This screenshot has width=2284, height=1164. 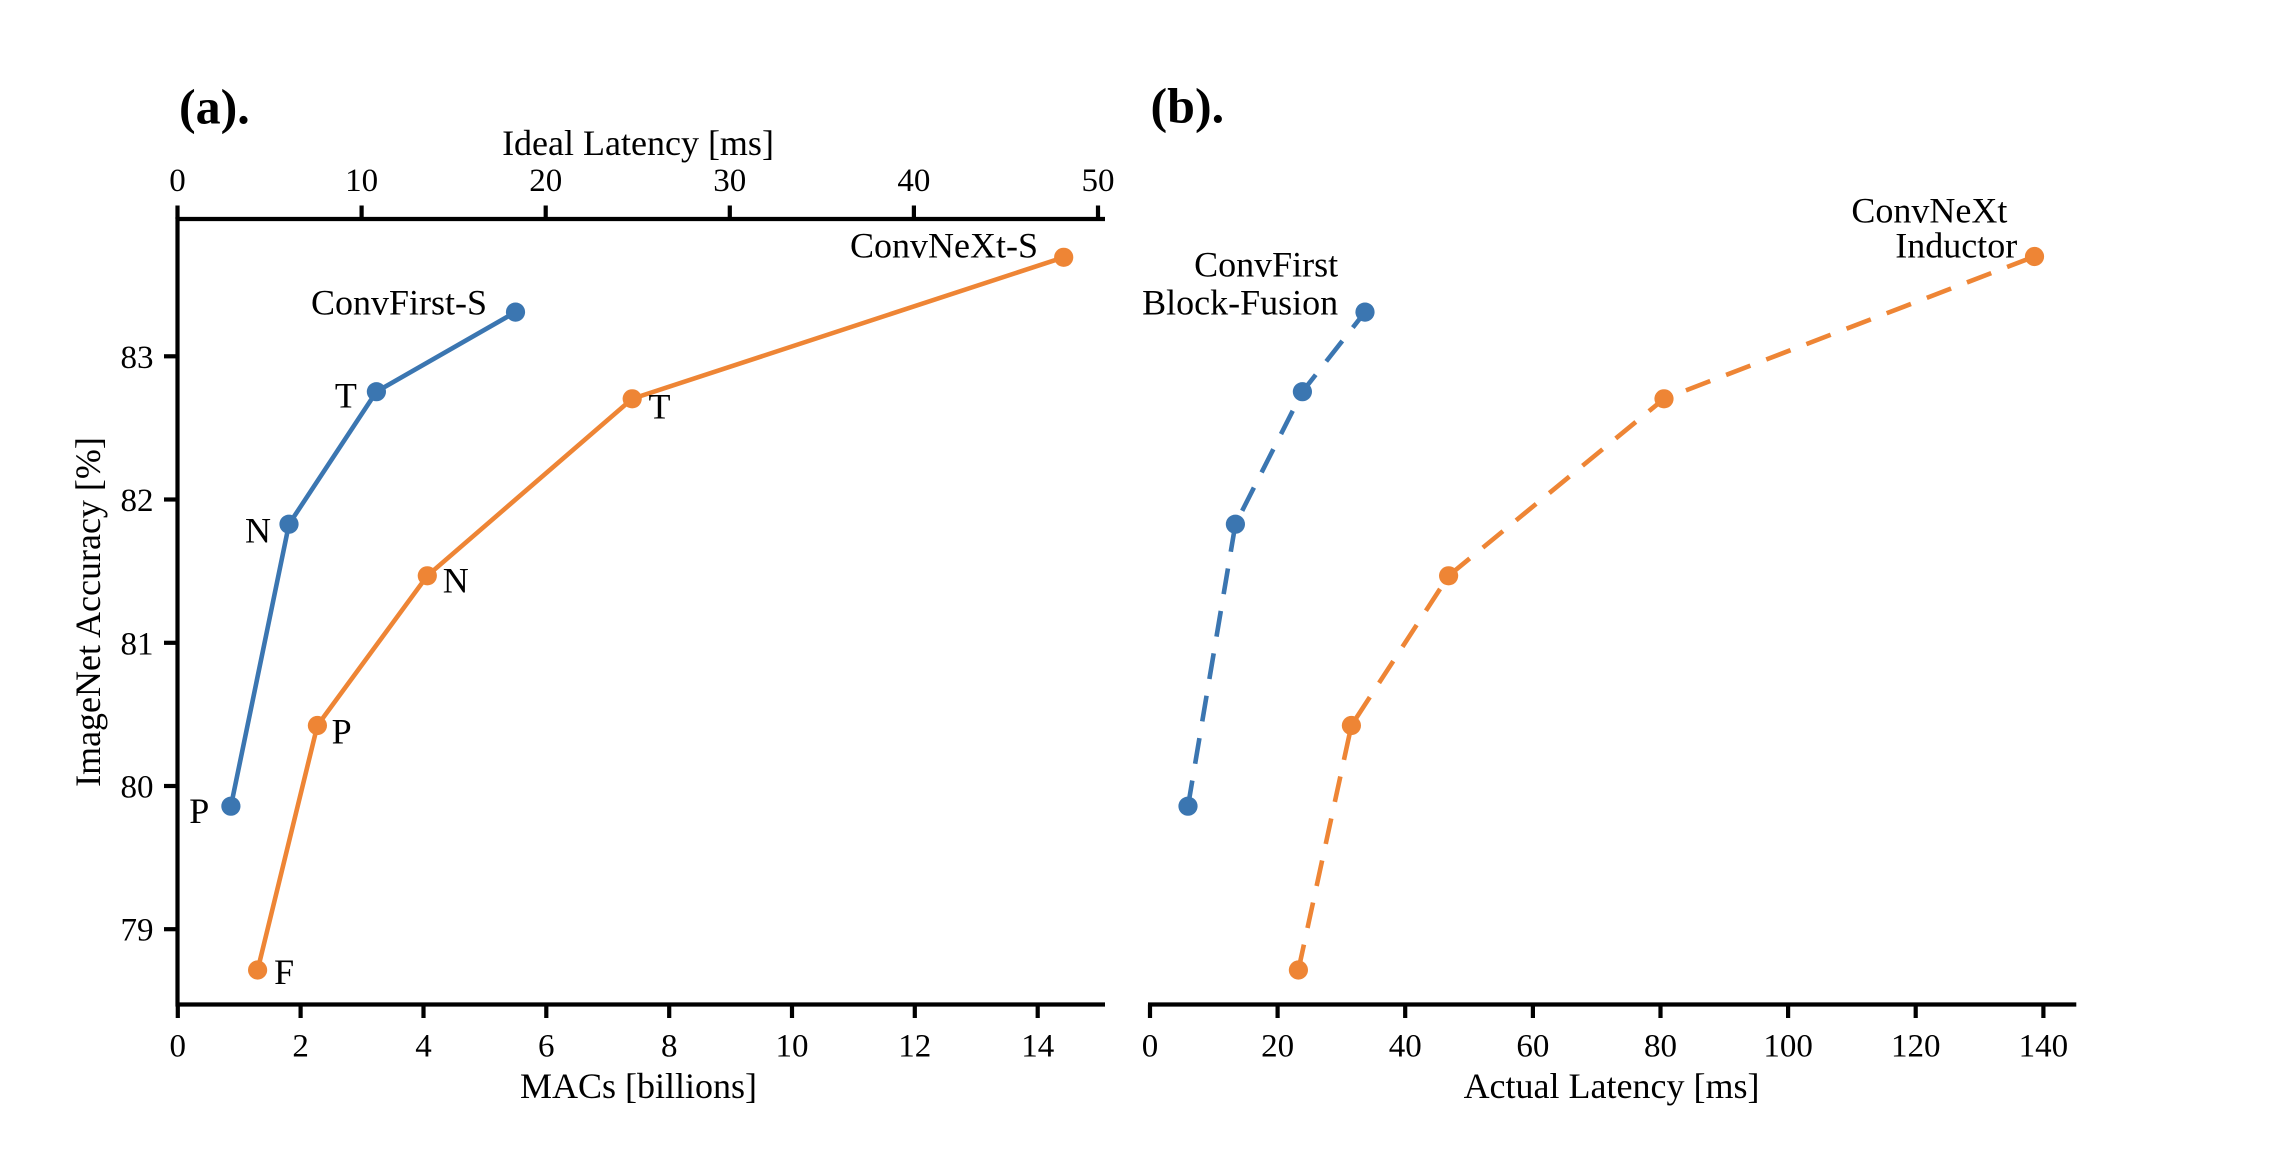 What do you see at coordinates (1956, 246) in the screenshot?
I see `svg-text: Inductor` at bounding box center [1956, 246].